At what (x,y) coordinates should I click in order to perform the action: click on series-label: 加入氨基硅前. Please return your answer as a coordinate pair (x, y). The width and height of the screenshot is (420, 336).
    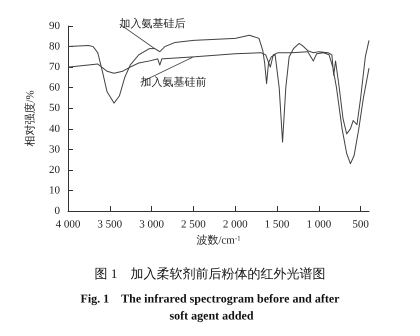
    Looking at the image, I should click on (173, 81).